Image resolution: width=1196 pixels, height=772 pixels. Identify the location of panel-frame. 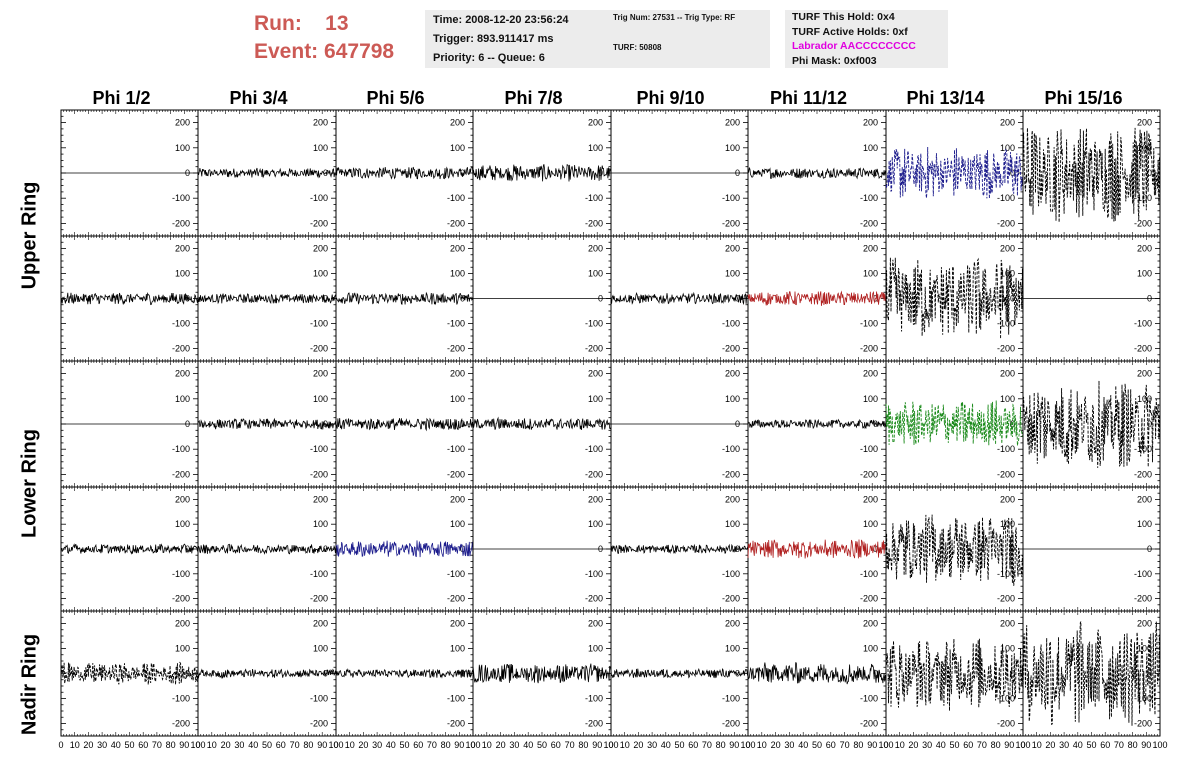
(1091, 173).